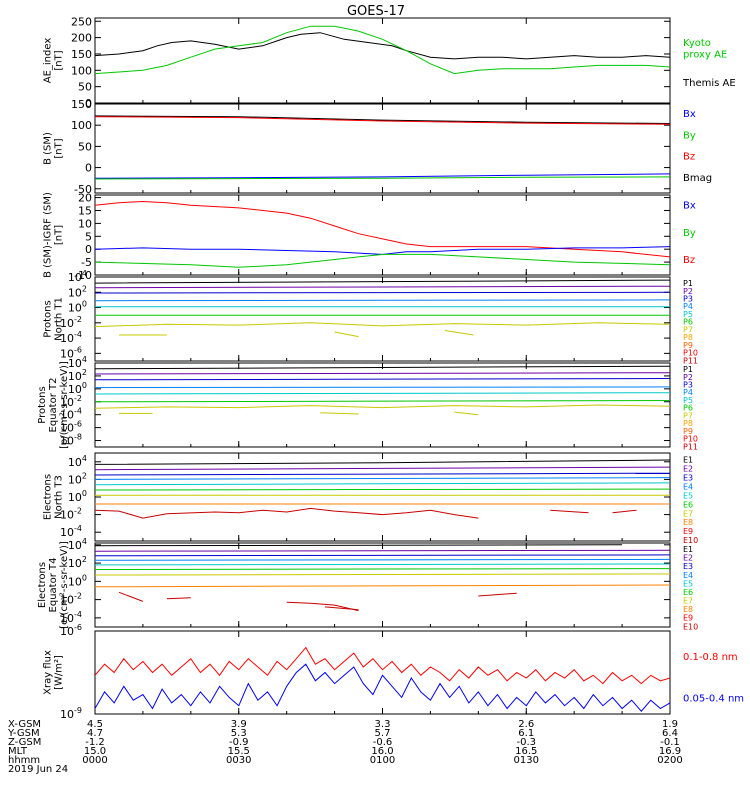  I want to click on xaxis-row-value: 6.4, so click(670, 733).